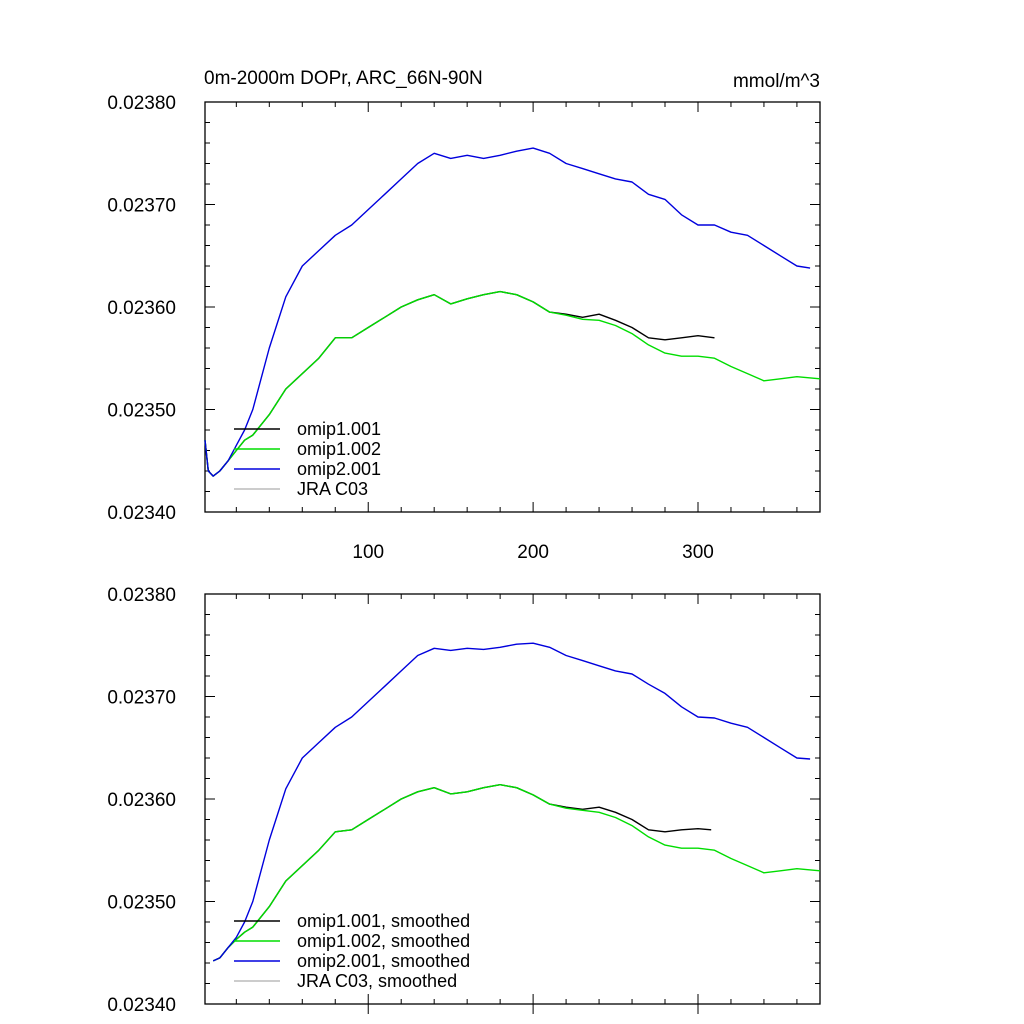  What do you see at coordinates (339, 469) in the screenshot?
I see `legend-label: omip2.001` at bounding box center [339, 469].